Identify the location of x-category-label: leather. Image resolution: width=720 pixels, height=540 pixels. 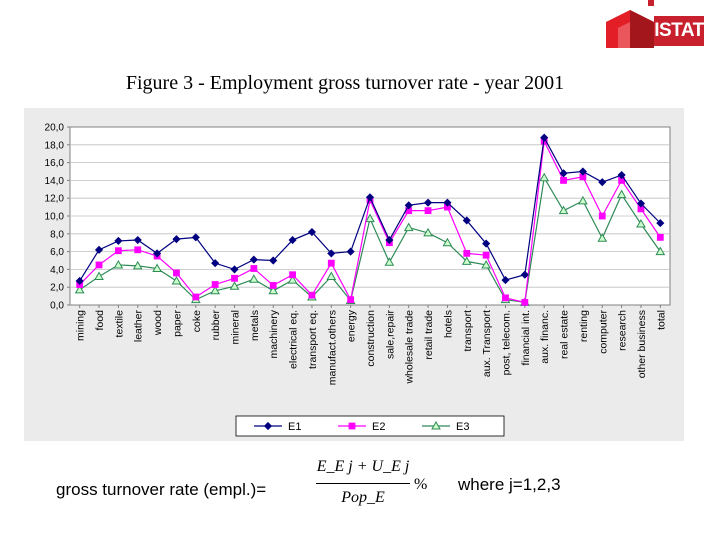
(139, 326).